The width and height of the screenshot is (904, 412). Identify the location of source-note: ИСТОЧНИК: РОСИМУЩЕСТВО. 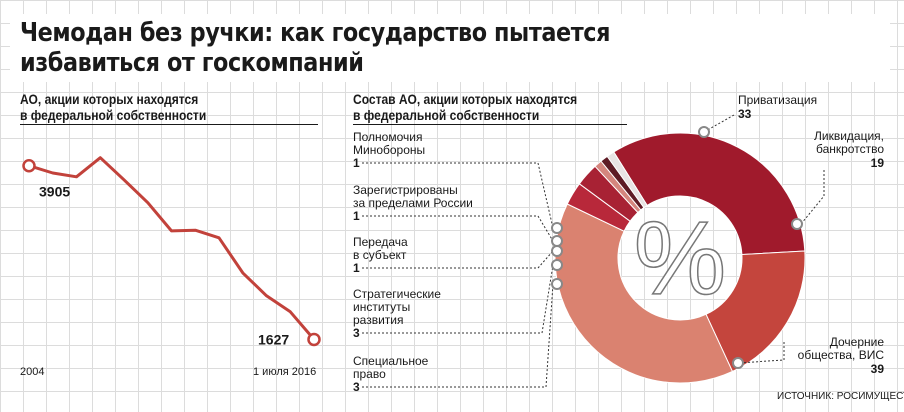
(840, 396).